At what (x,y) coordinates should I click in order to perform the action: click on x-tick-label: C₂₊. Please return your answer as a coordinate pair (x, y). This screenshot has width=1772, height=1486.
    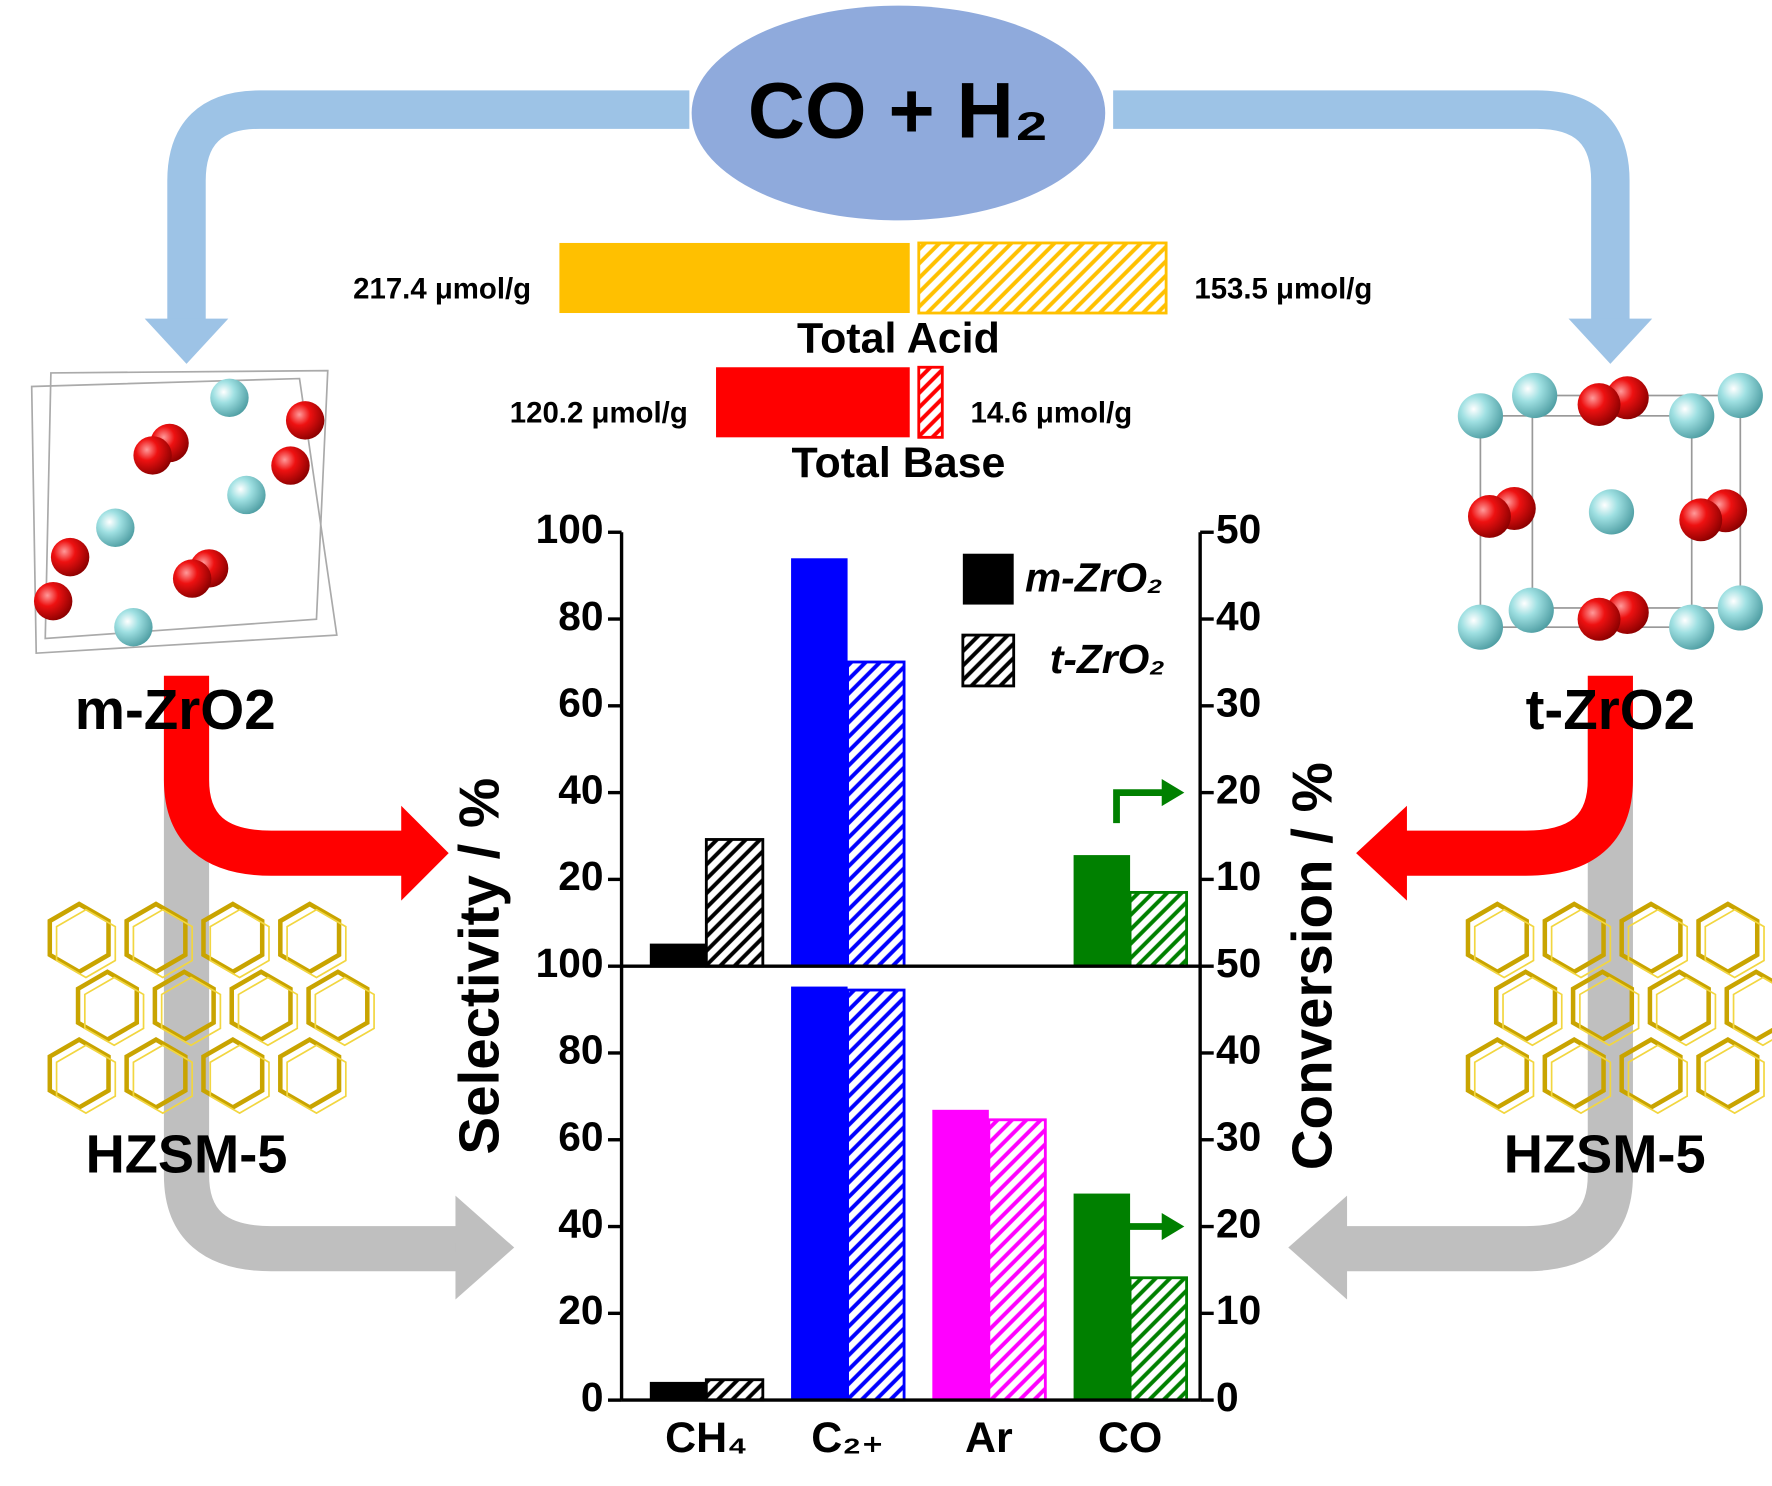
    Looking at the image, I should click on (847, 1438).